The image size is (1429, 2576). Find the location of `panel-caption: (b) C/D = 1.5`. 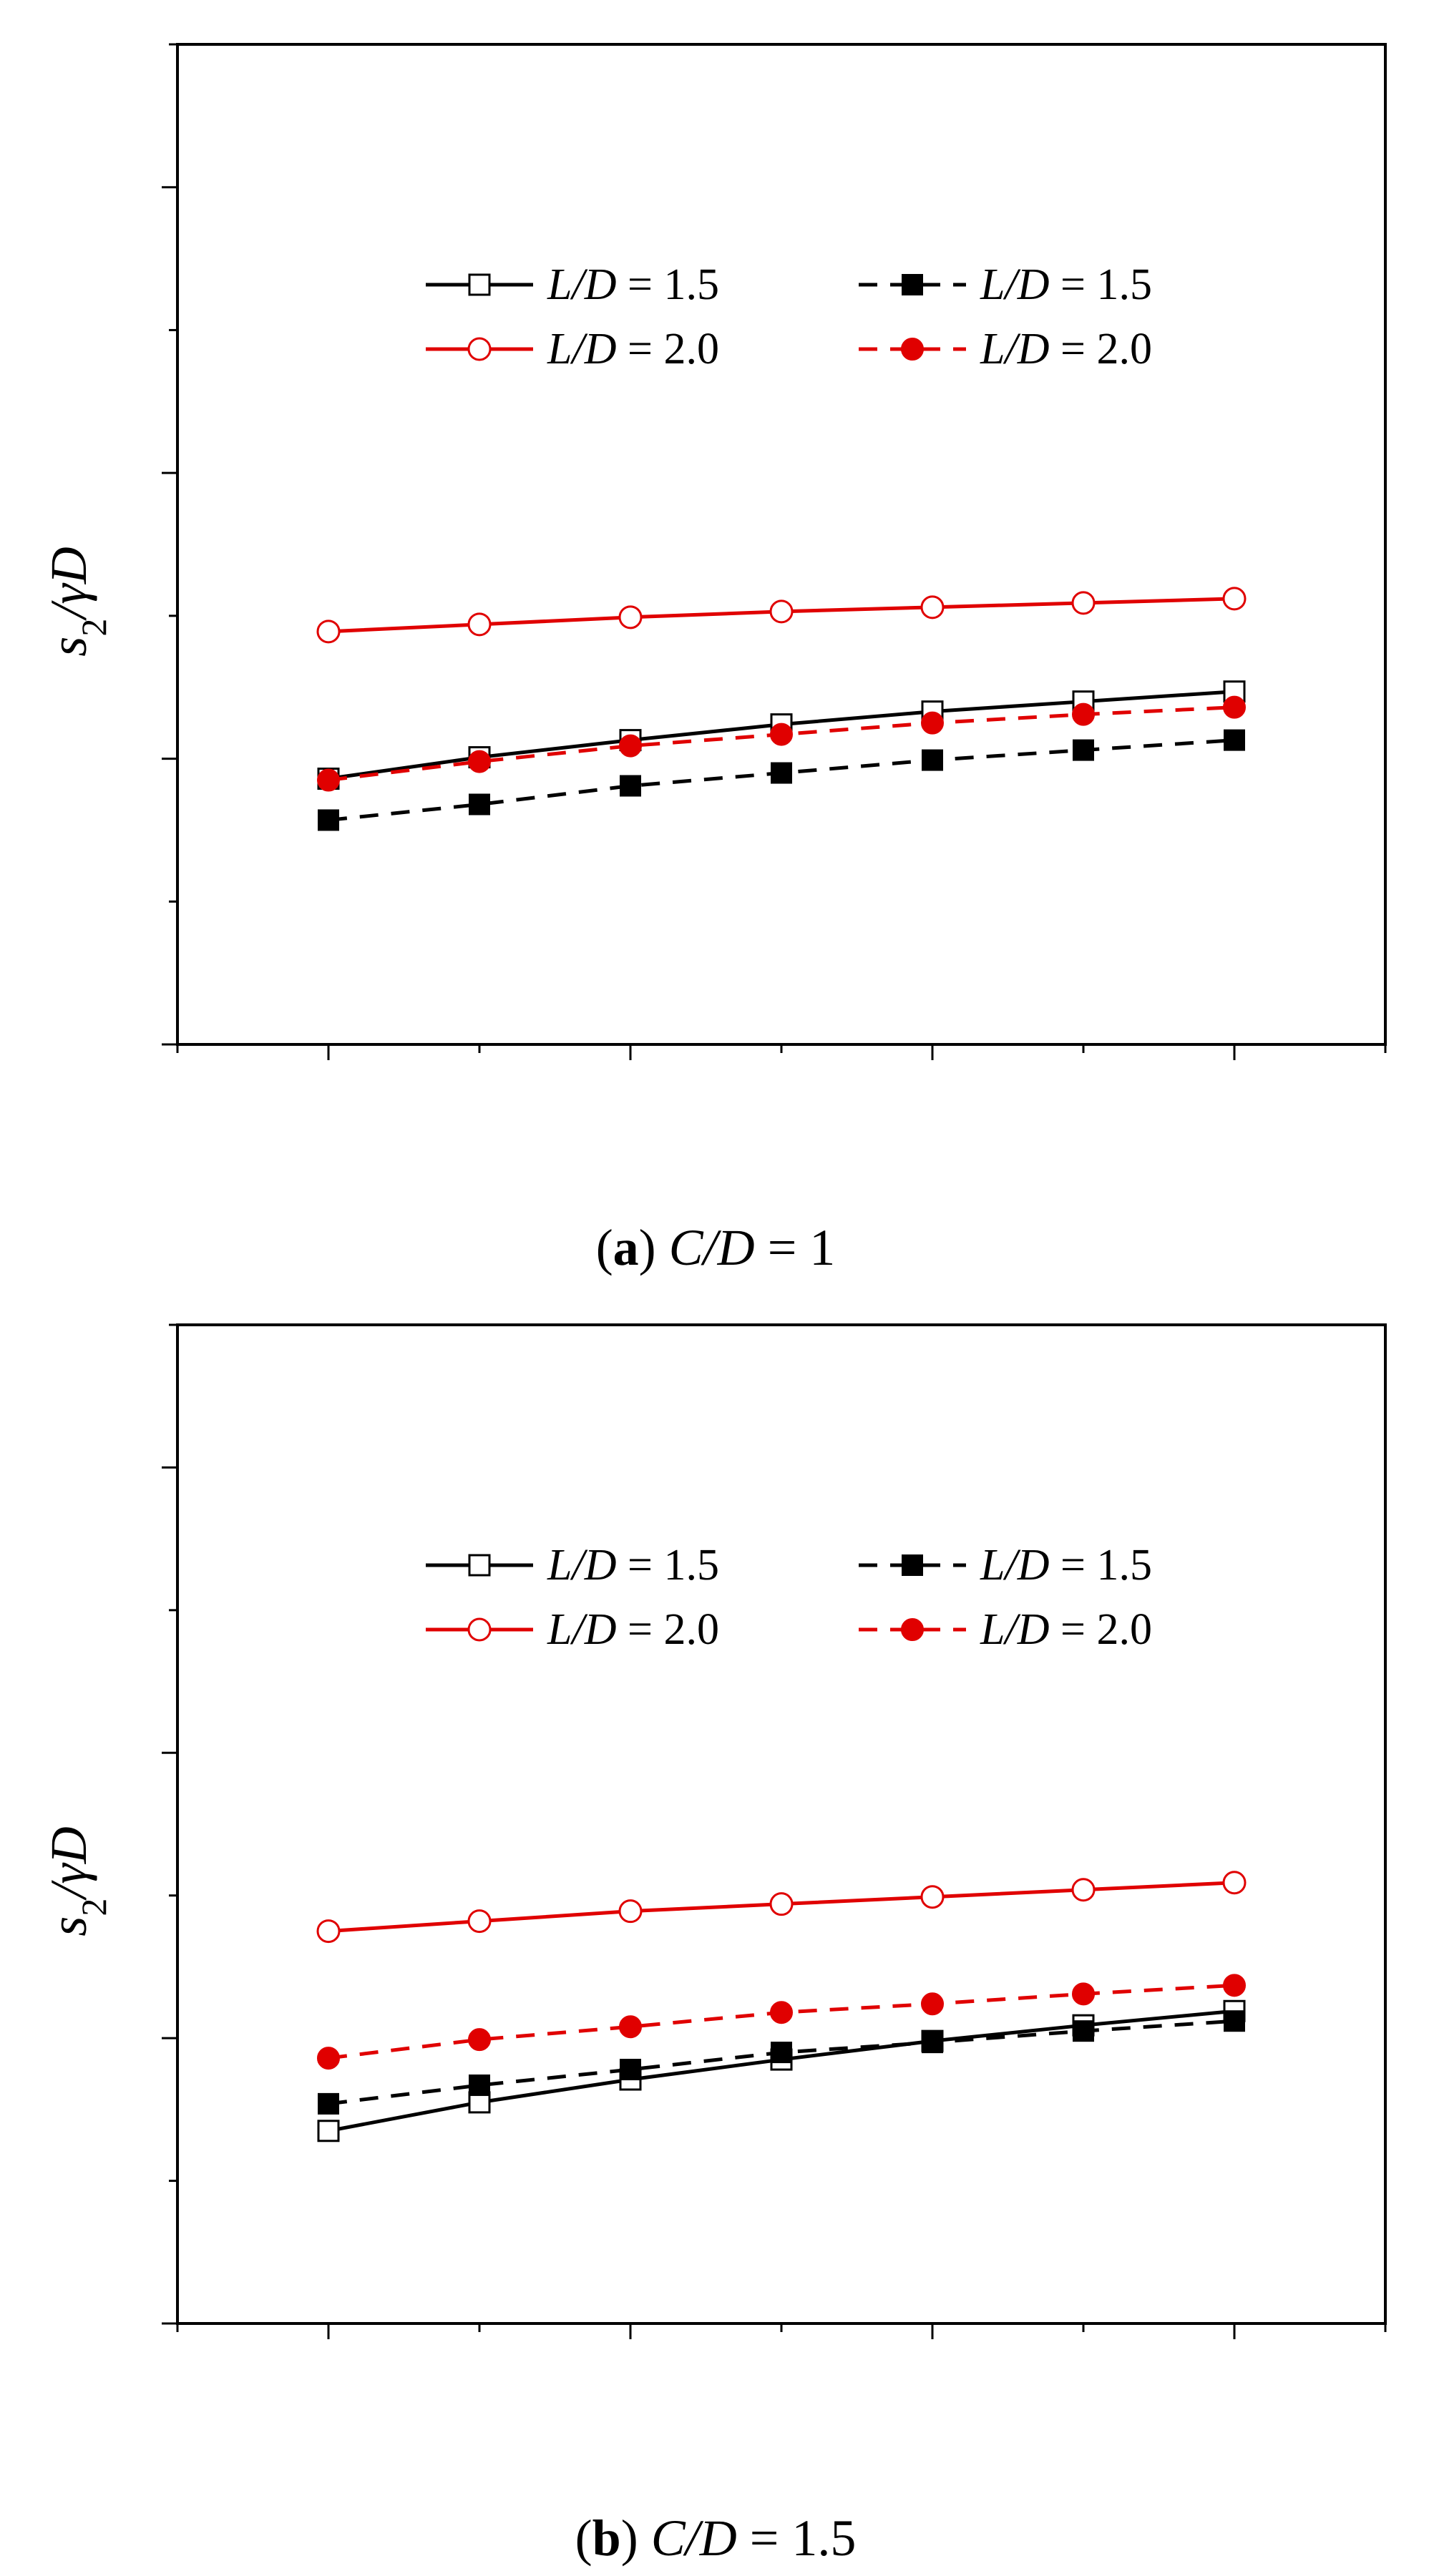

panel-caption: (b) C/D = 1.5 is located at coordinates (716, 2538).